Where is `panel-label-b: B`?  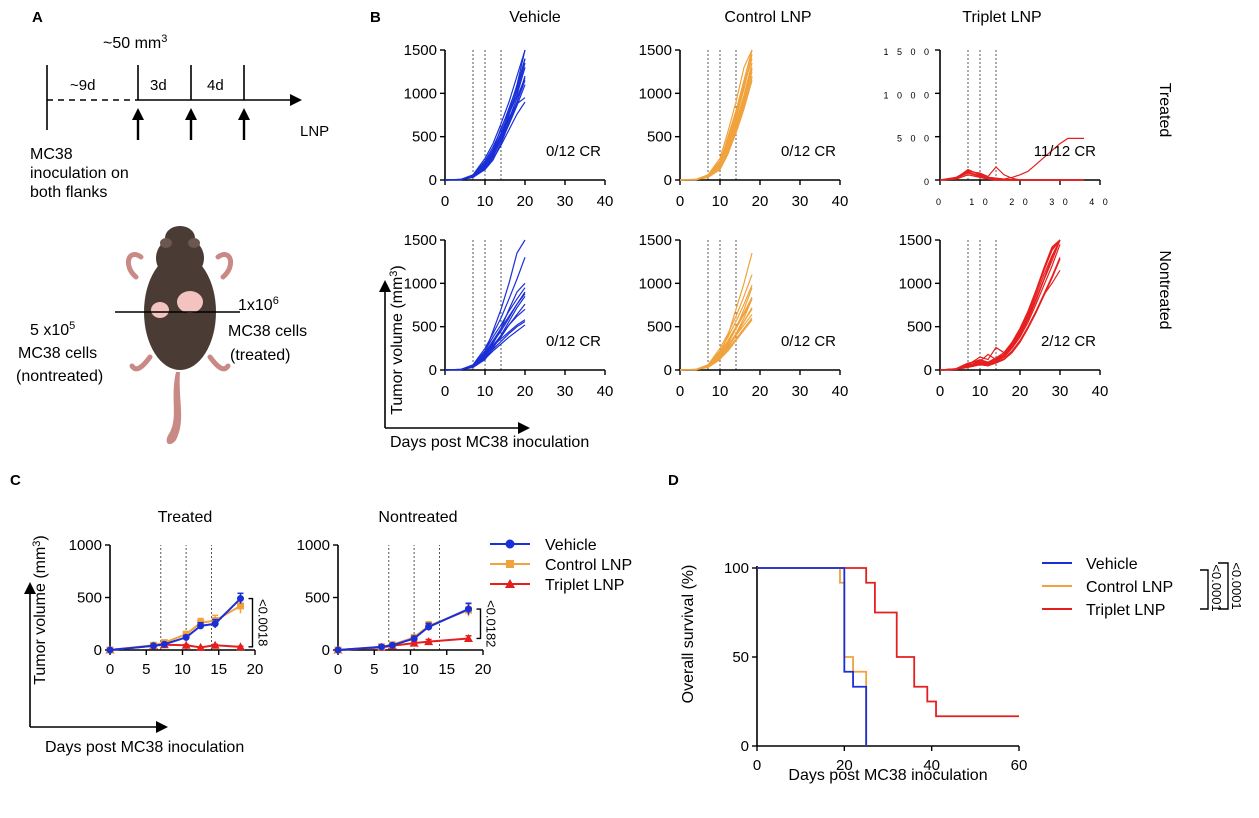 panel-label-b: B is located at coordinates (375, 17).